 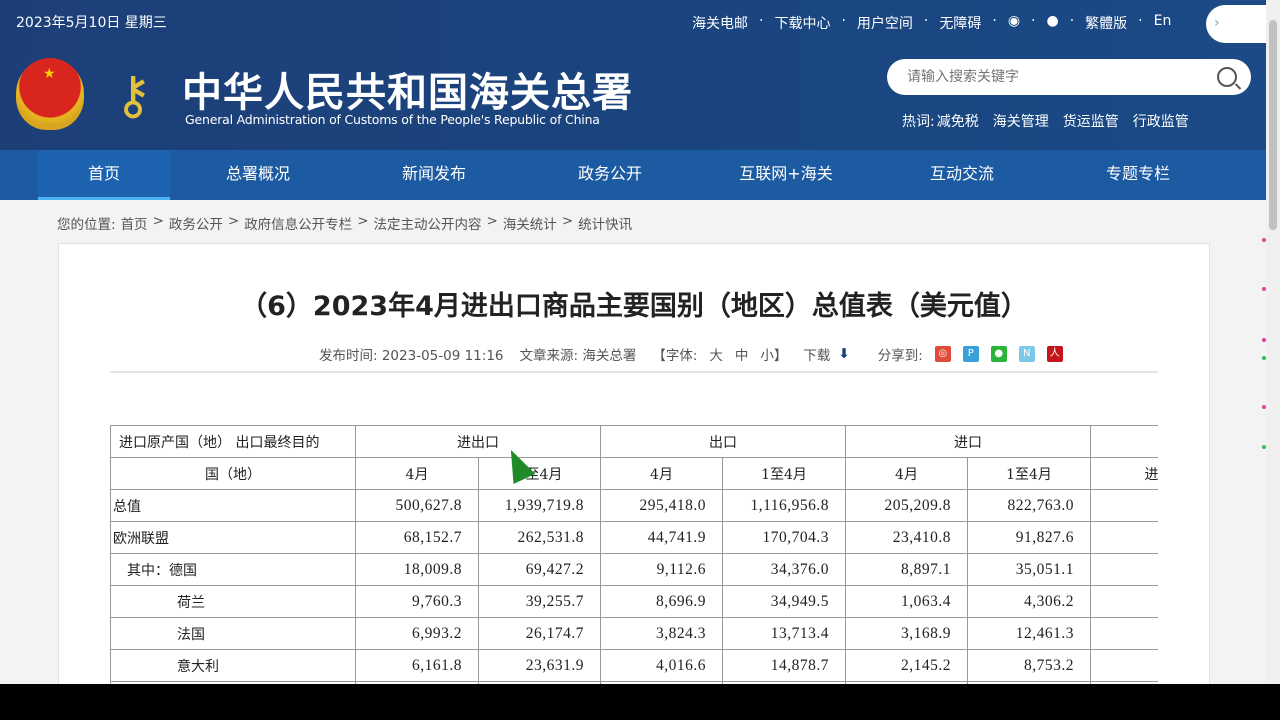 I want to click on divider, so click(x=634, y=372).